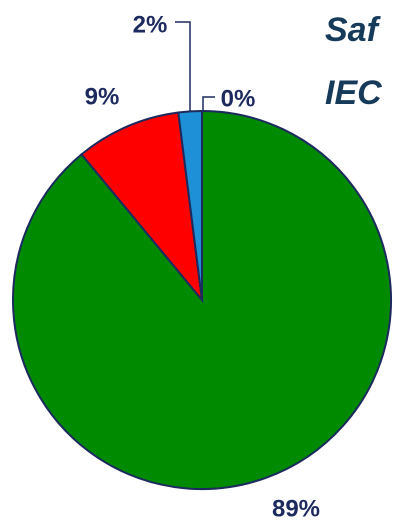 The width and height of the screenshot is (393, 528). I want to click on heading-line: Saf, so click(353, 30).